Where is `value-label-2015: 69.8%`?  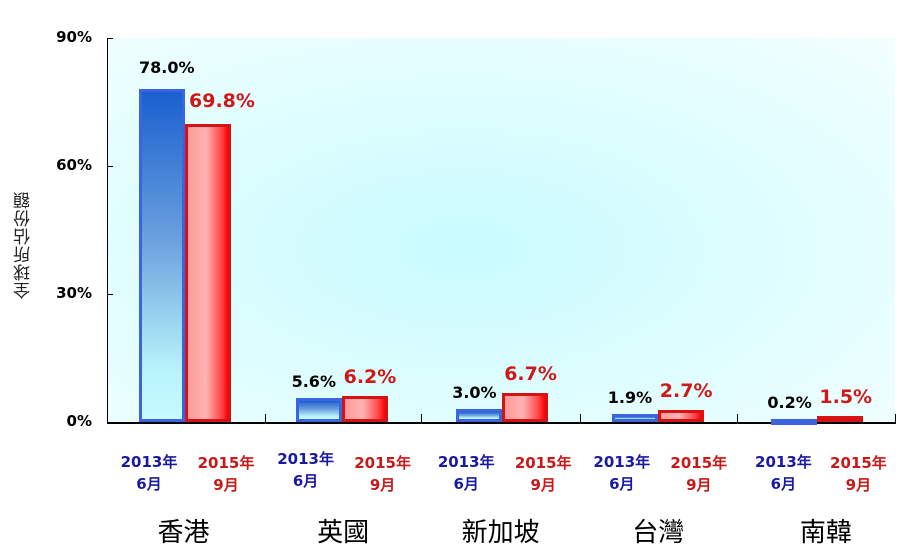
value-label-2015: 69.8% is located at coordinates (222, 101).